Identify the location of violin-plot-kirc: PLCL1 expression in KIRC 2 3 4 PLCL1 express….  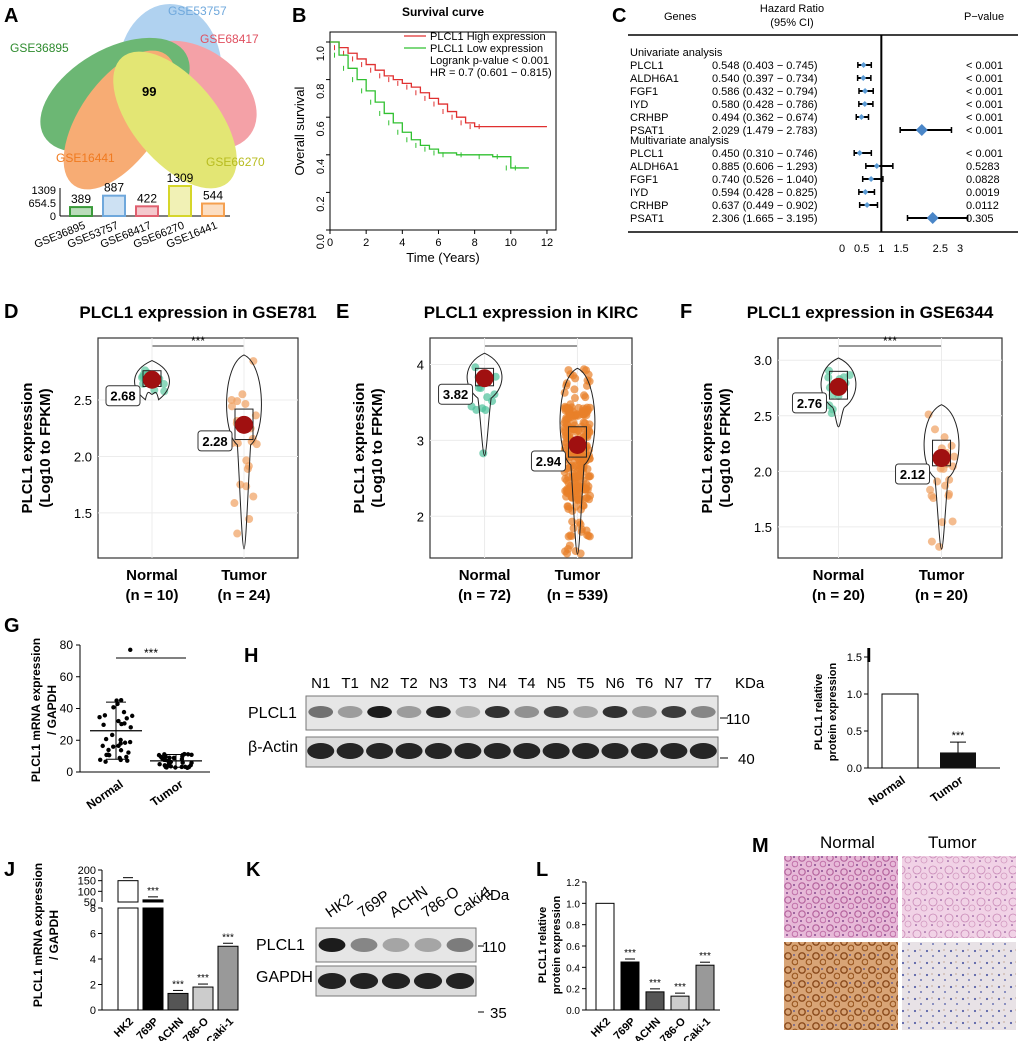
(494, 453).